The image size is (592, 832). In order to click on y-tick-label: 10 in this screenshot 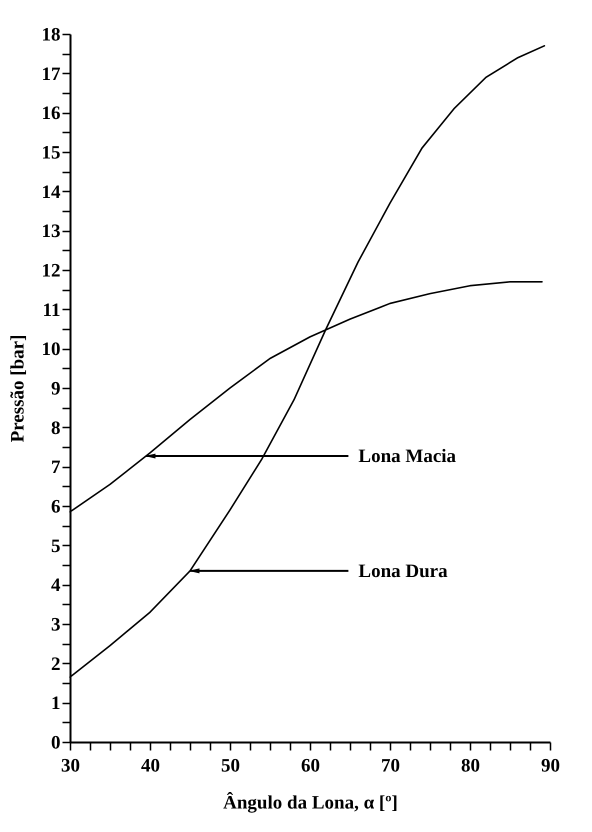, I will do `click(51, 349)`.